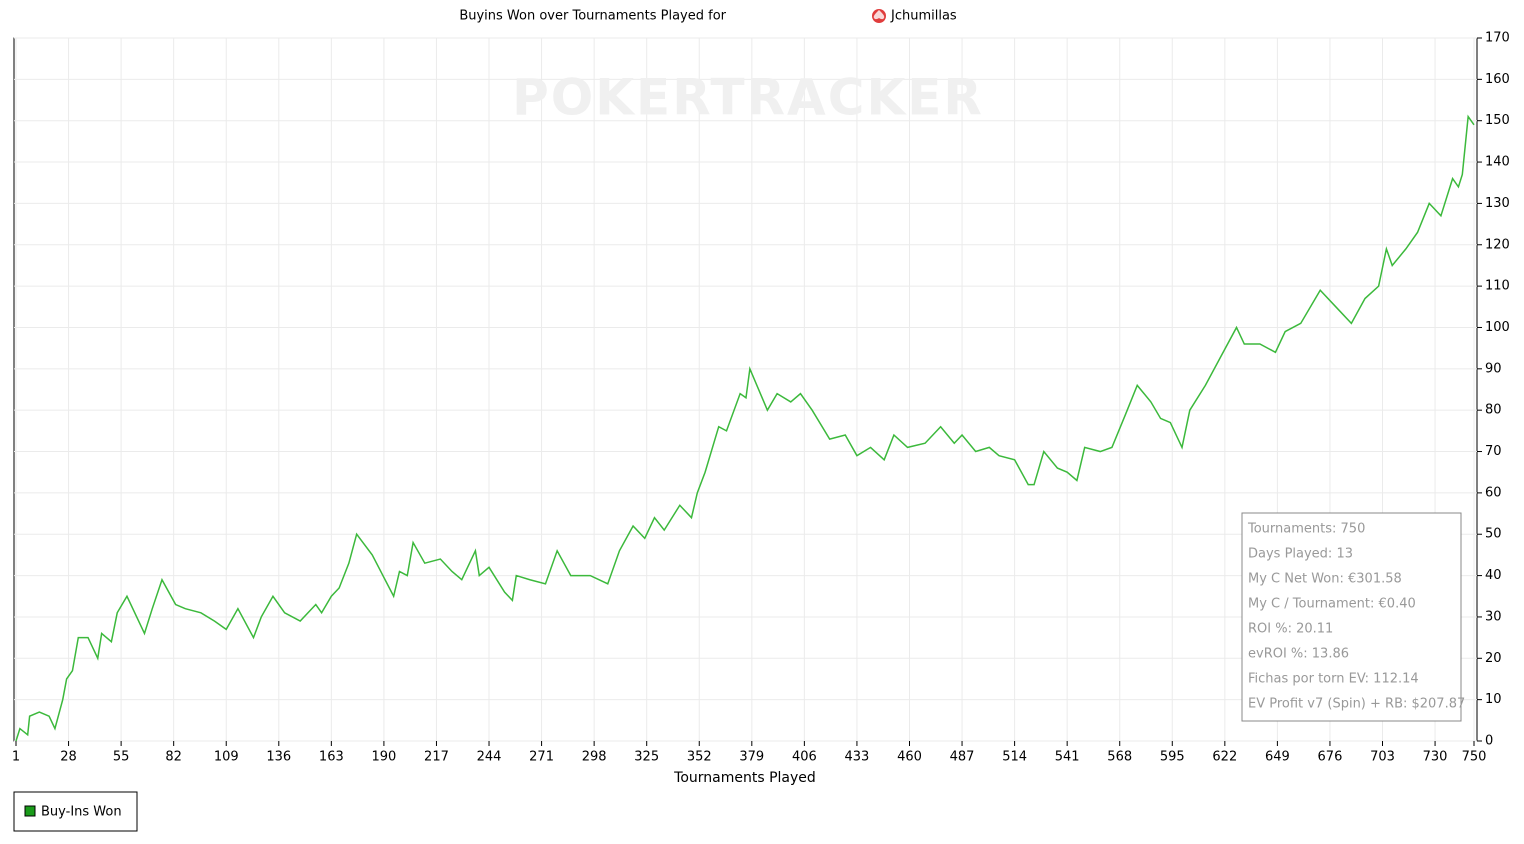  Describe the element at coordinates (1333, 679) in the screenshot. I see `stats-line: Fichas por torn EV: 112.14` at that location.